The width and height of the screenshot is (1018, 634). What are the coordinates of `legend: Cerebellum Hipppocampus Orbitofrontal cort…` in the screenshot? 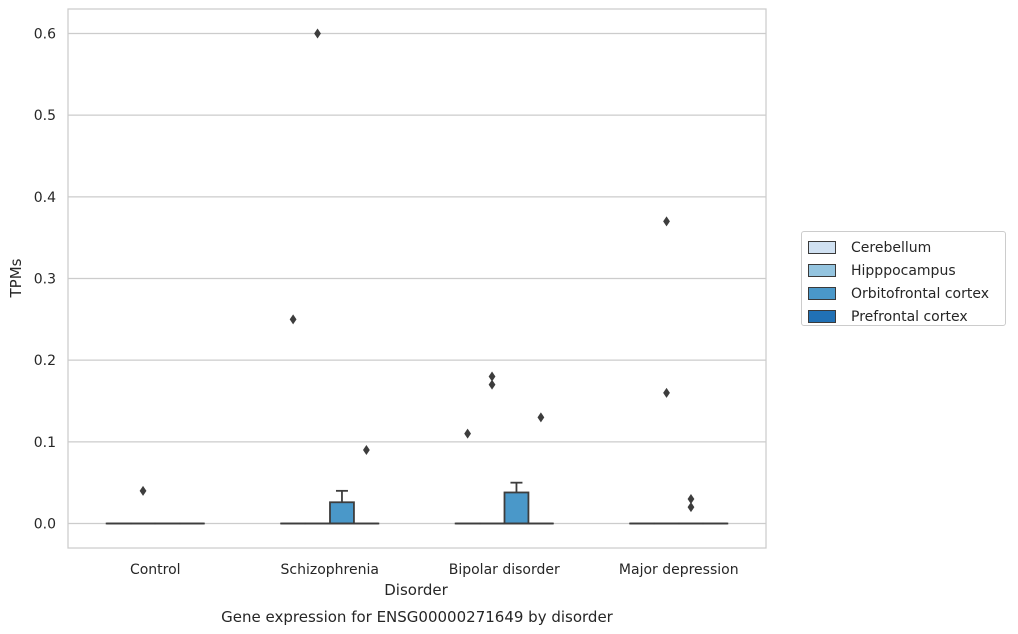 It's located at (903, 278).